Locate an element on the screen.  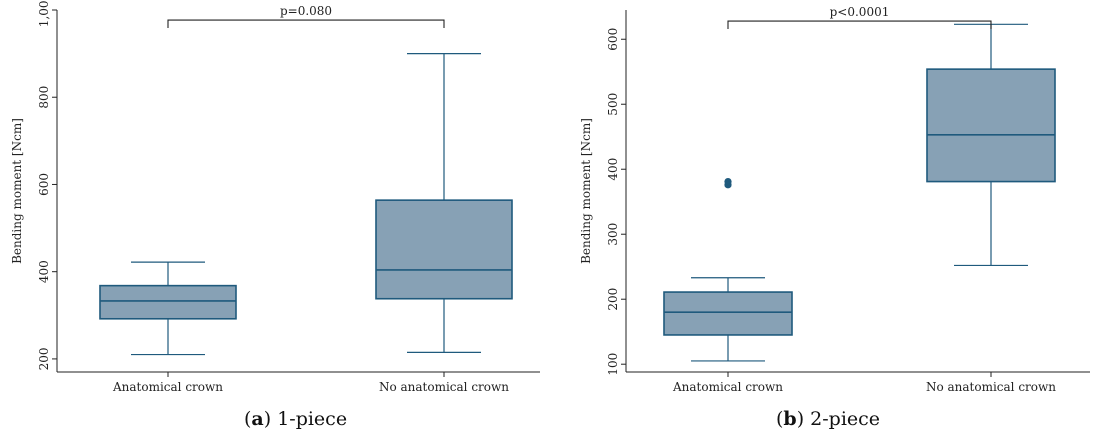
y-tick-label: 800 is located at coordinates (44, 97).